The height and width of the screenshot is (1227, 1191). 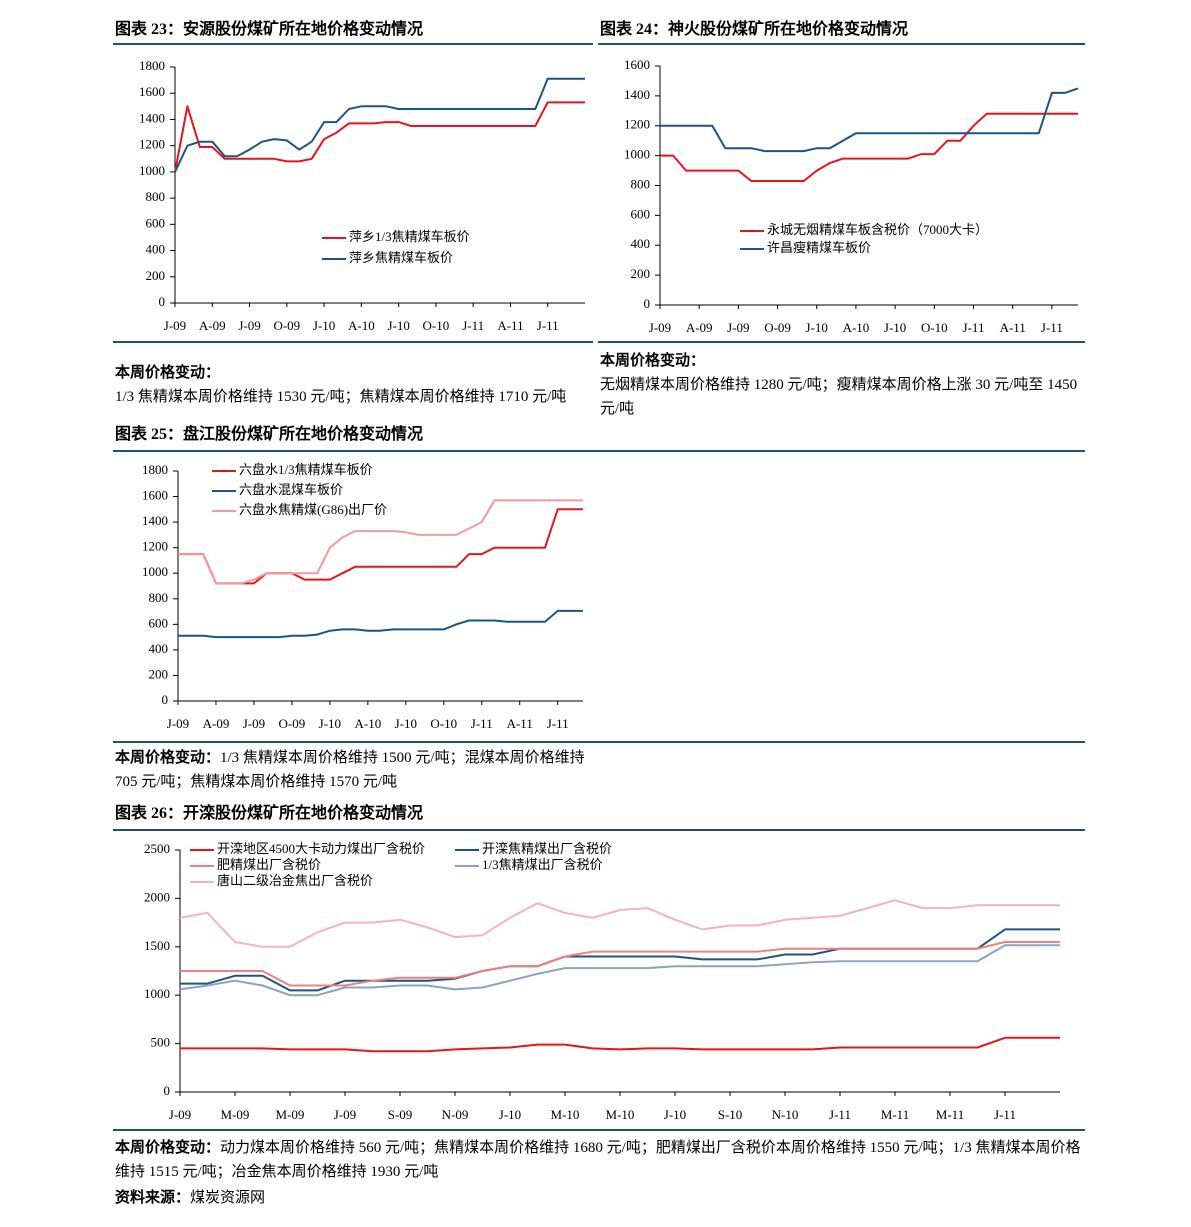 I want to click on legend-label: 六盘水1/3焦精煤车板价, so click(x=306, y=469).